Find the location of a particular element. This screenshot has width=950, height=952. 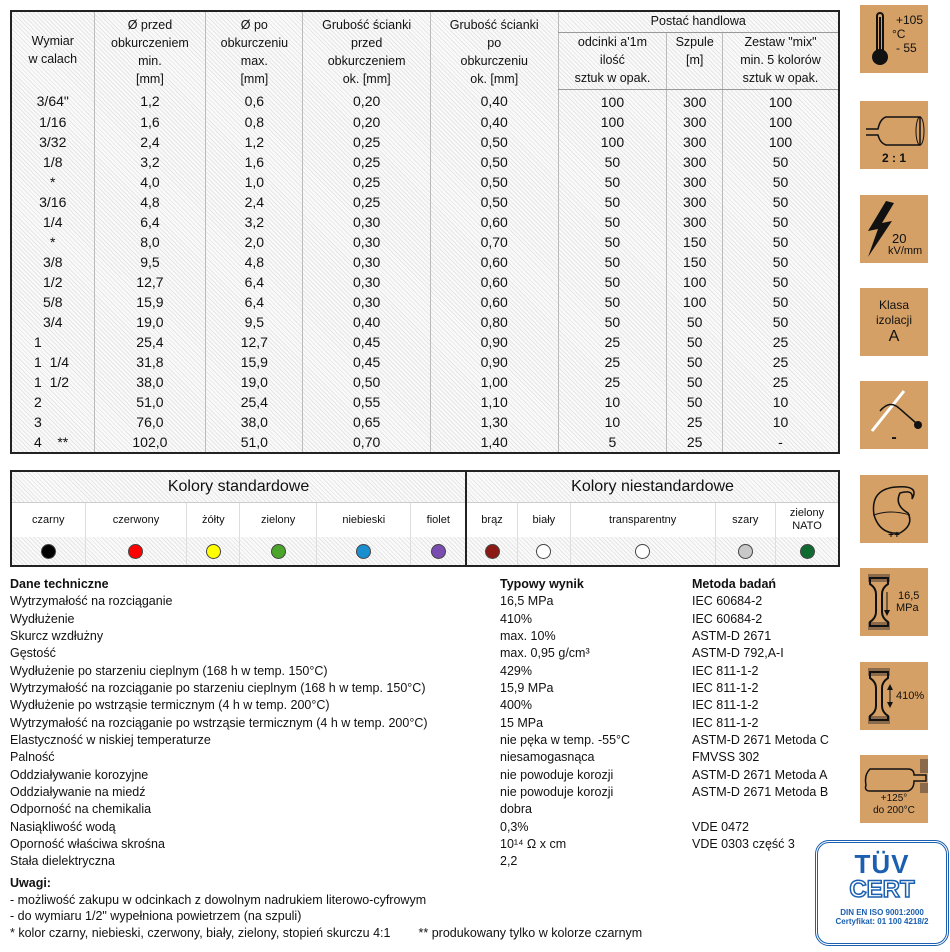

header-trade-form: Postać handlowa is located at coordinates (698, 22).